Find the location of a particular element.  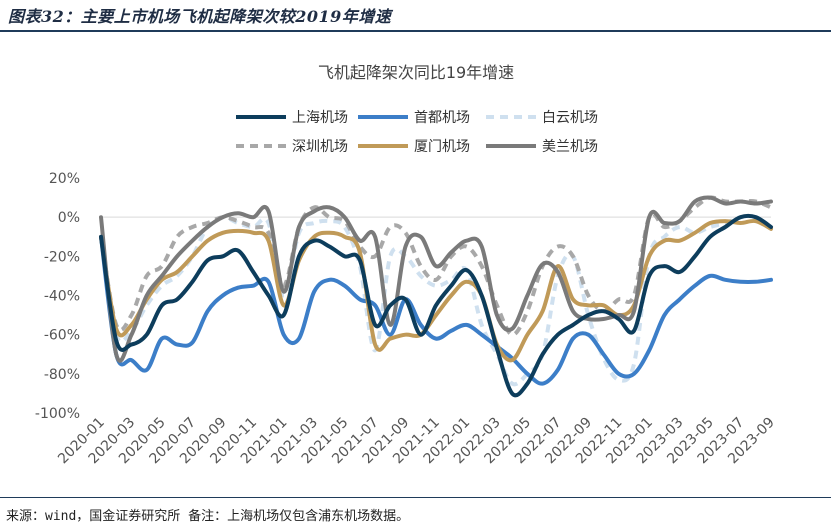

y-tick-label: -40% is located at coordinates (62, 297).